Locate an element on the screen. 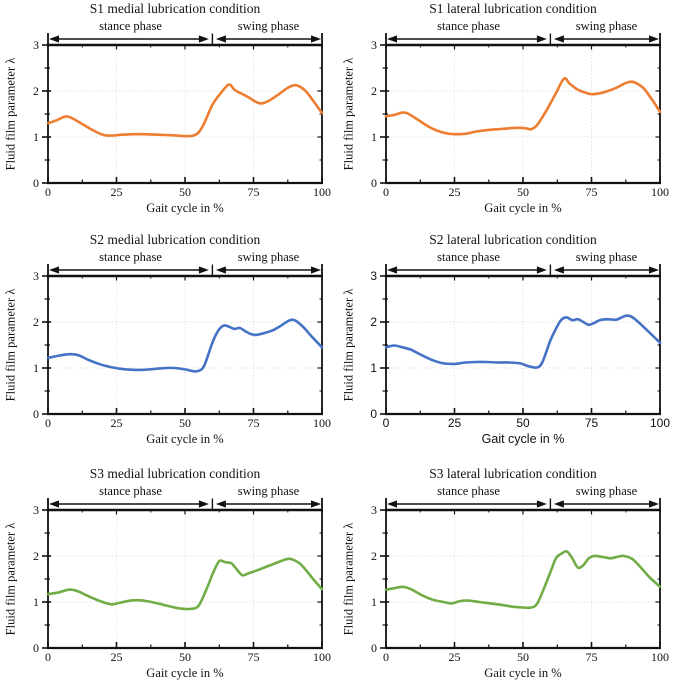 This screenshot has height=696, width=677. chart-title: S1 lateral lubrication condition is located at coordinates (513, 8).